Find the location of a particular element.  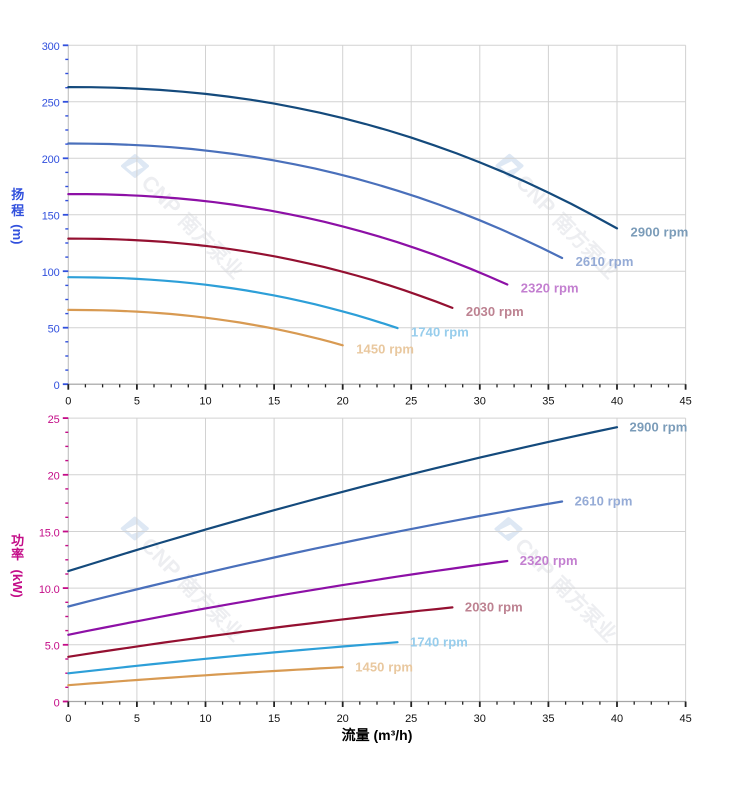

svg-text: 流量 (m³/h) is located at coordinates (377, 735).